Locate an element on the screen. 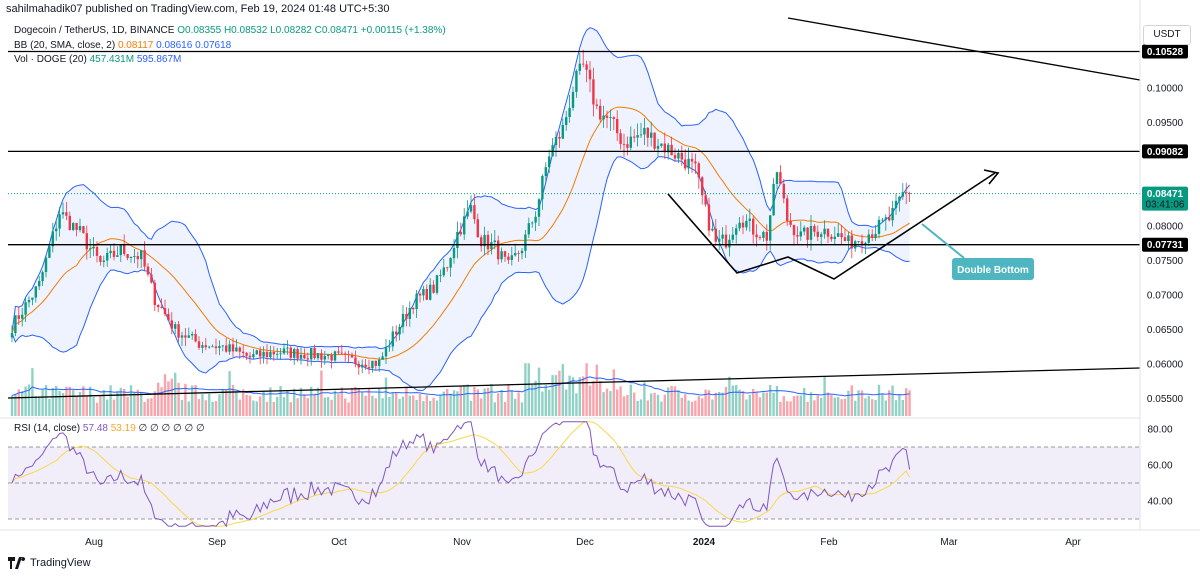  volume-bars is located at coordinates (460, 389).